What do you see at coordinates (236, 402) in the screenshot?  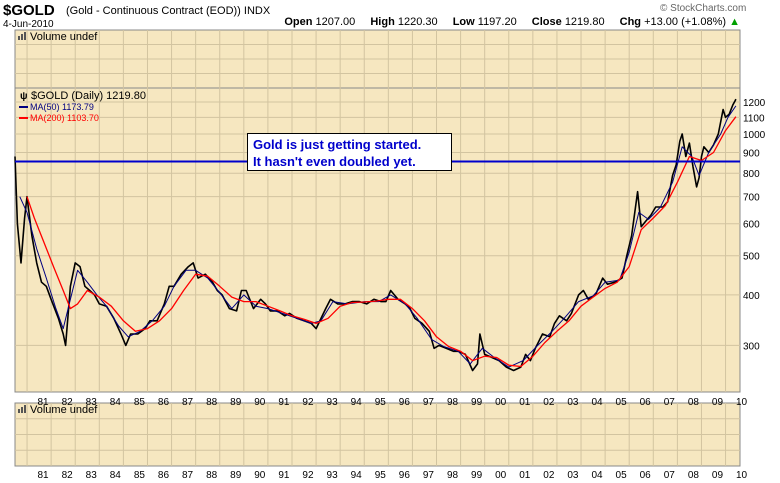 I see `x-tick-label: 89` at bounding box center [236, 402].